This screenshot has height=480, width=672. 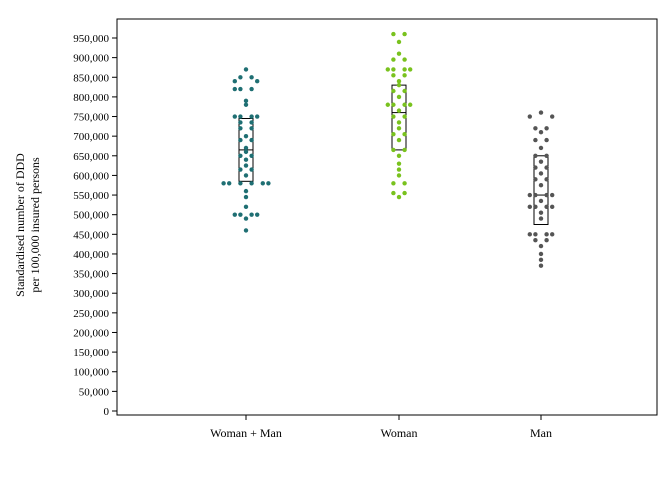 What do you see at coordinates (91, 314) in the screenshot?
I see `y-tick-label: 250,000` at bounding box center [91, 314].